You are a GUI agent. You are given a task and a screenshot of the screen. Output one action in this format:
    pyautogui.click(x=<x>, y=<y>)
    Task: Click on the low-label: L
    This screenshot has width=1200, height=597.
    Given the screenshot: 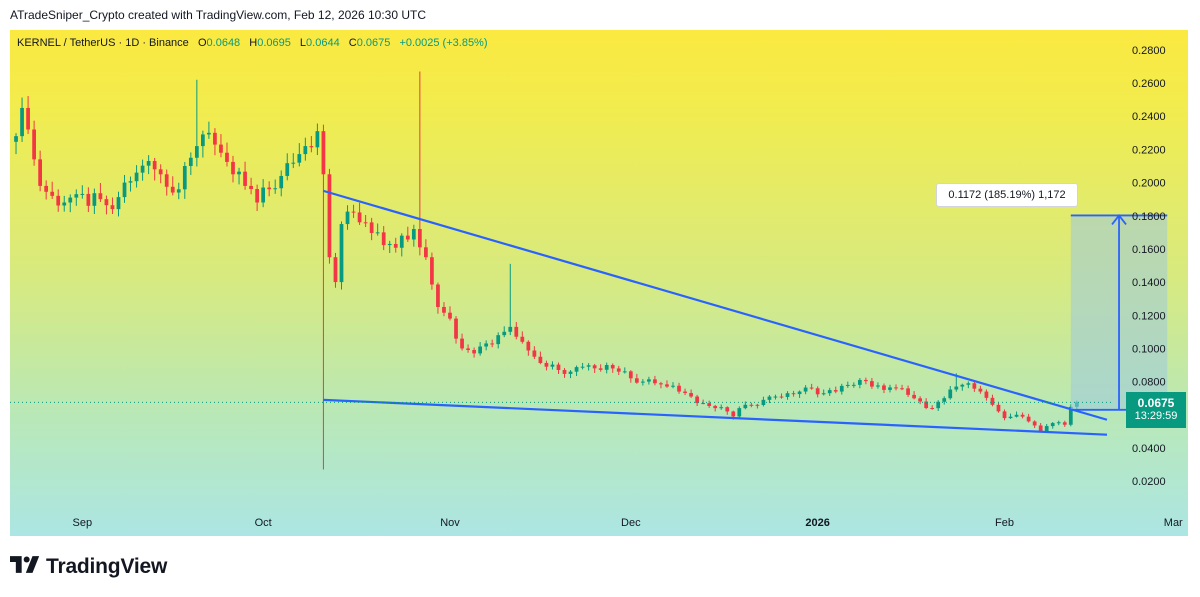 What is the action you would take?
    pyautogui.click(x=303, y=43)
    